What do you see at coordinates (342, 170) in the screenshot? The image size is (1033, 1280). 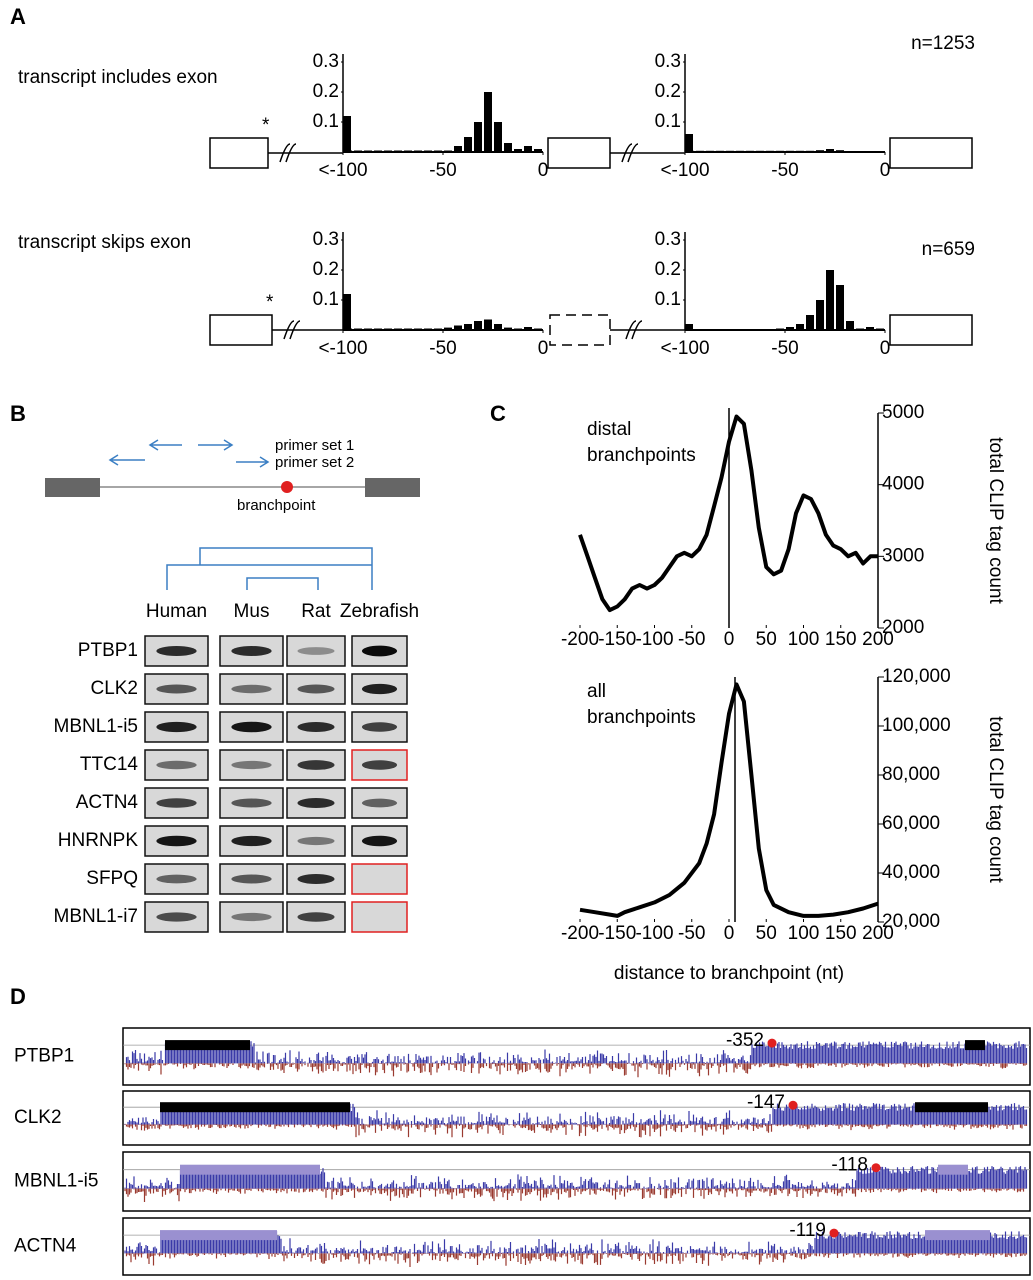 I see `x-tick-label: <-100` at bounding box center [342, 170].